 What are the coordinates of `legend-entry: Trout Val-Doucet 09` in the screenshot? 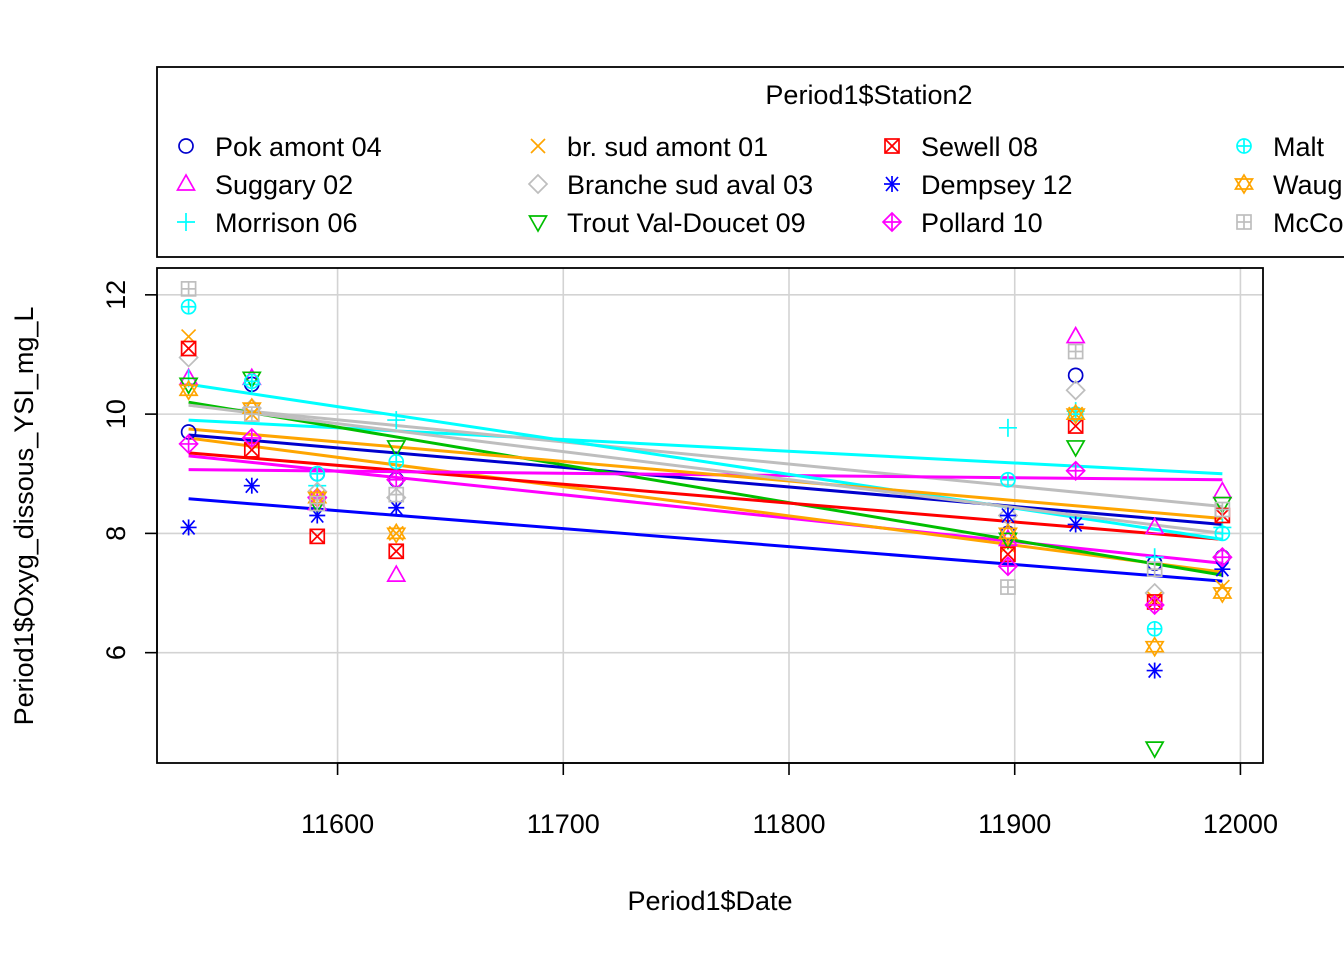 It's located at (667, 223).